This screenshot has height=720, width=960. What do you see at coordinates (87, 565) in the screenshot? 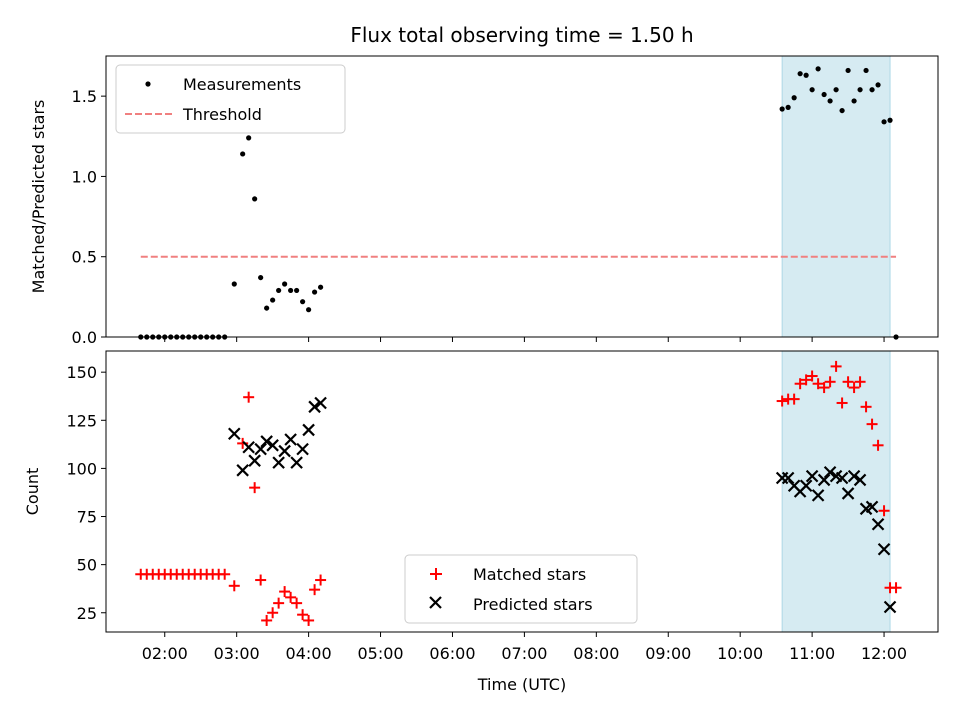
I see `y-tick-label: 50` at bounding box center [87, 565].